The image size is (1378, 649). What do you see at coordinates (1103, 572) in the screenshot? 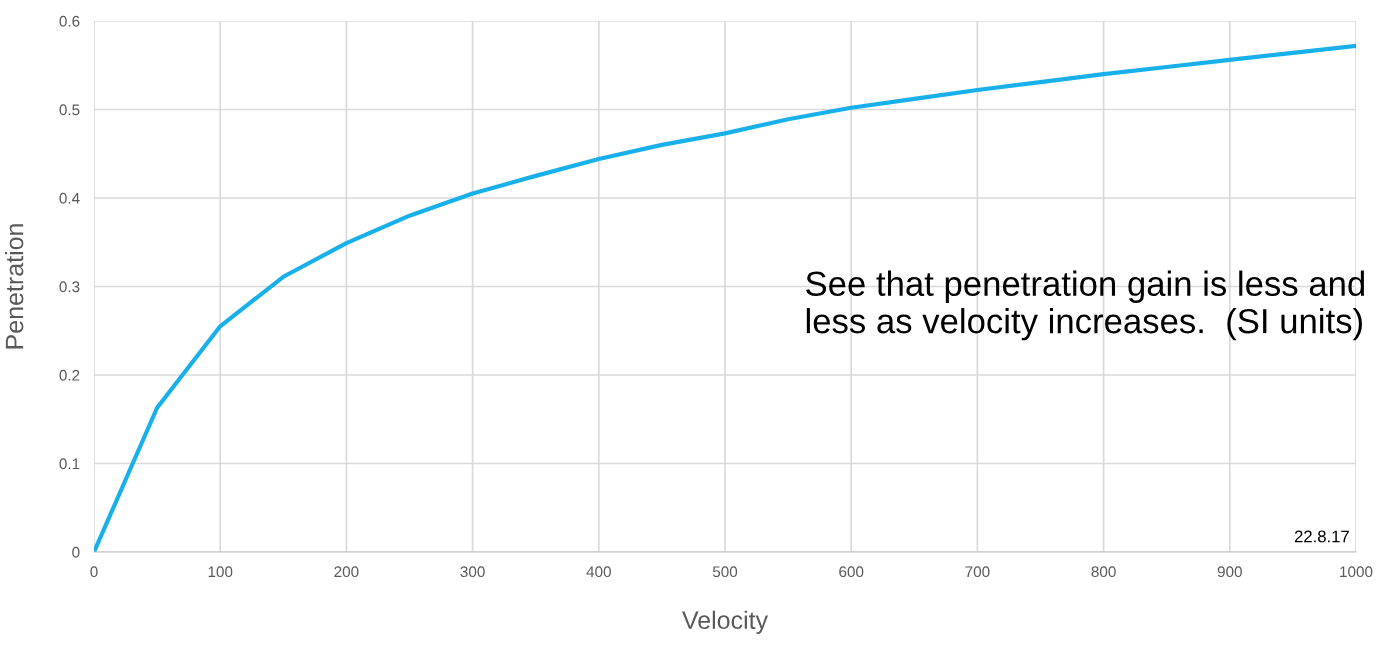
I see `x-tick-label: 800` at bounding box center [1103, 572].